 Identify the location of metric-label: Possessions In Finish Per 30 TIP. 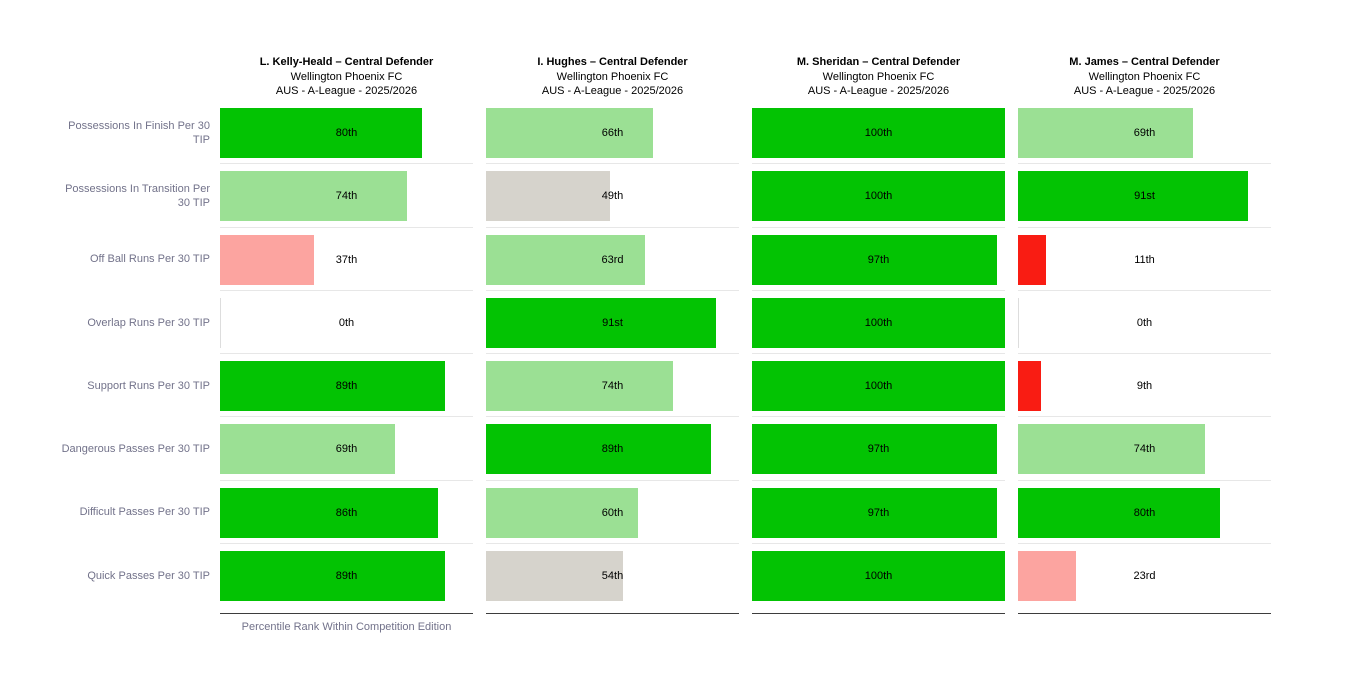
(105, 132).